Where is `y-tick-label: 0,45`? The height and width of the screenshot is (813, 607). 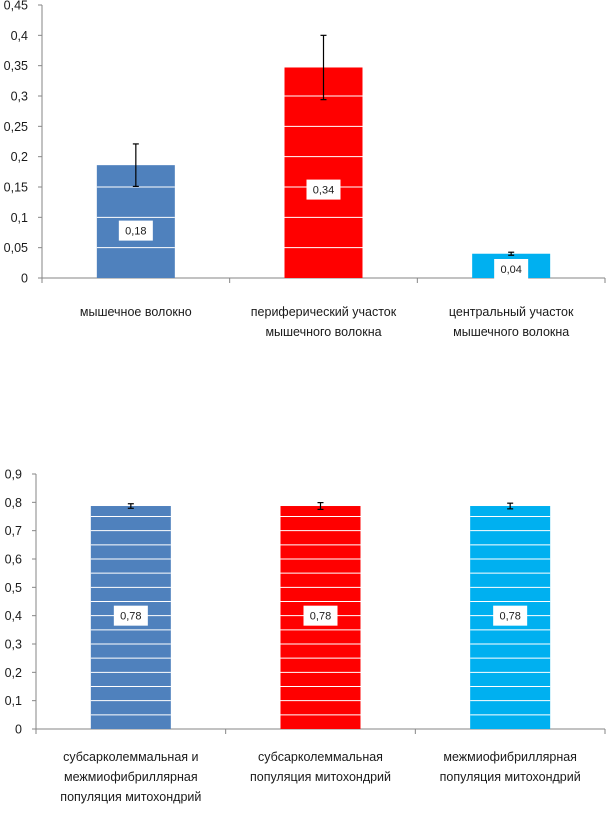 y-tick-label: 0,45 is located at coordinates (16, 6).